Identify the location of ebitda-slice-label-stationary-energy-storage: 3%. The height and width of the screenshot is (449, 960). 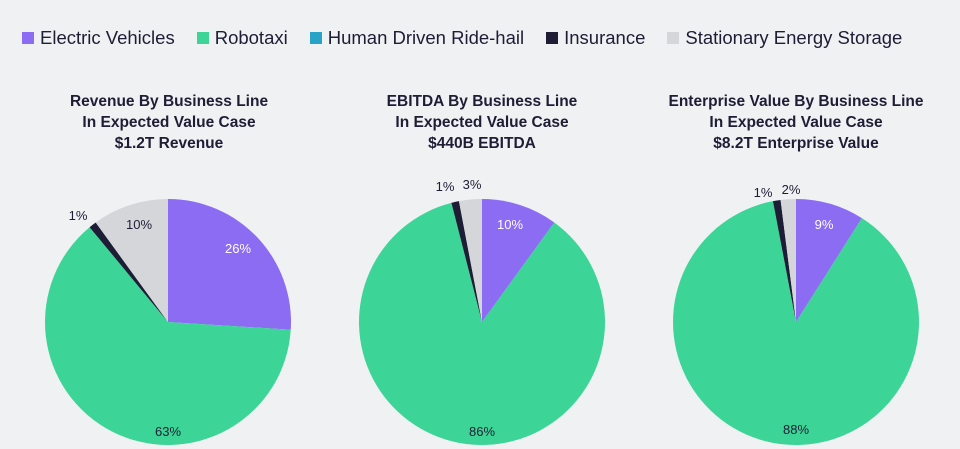
(472, 184).